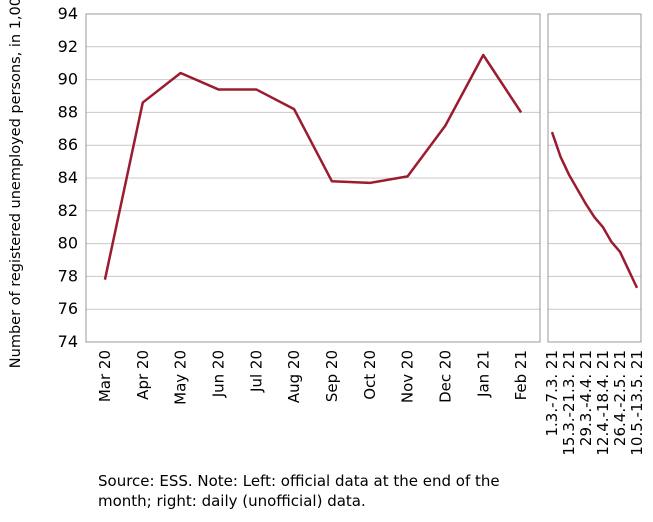 The height and width of the screenshot is (522, 653). Describe the element at coordinates (569, 403) in the screenshot. I see `x-tick-label: 15.3.-21.3. 21` at that location.